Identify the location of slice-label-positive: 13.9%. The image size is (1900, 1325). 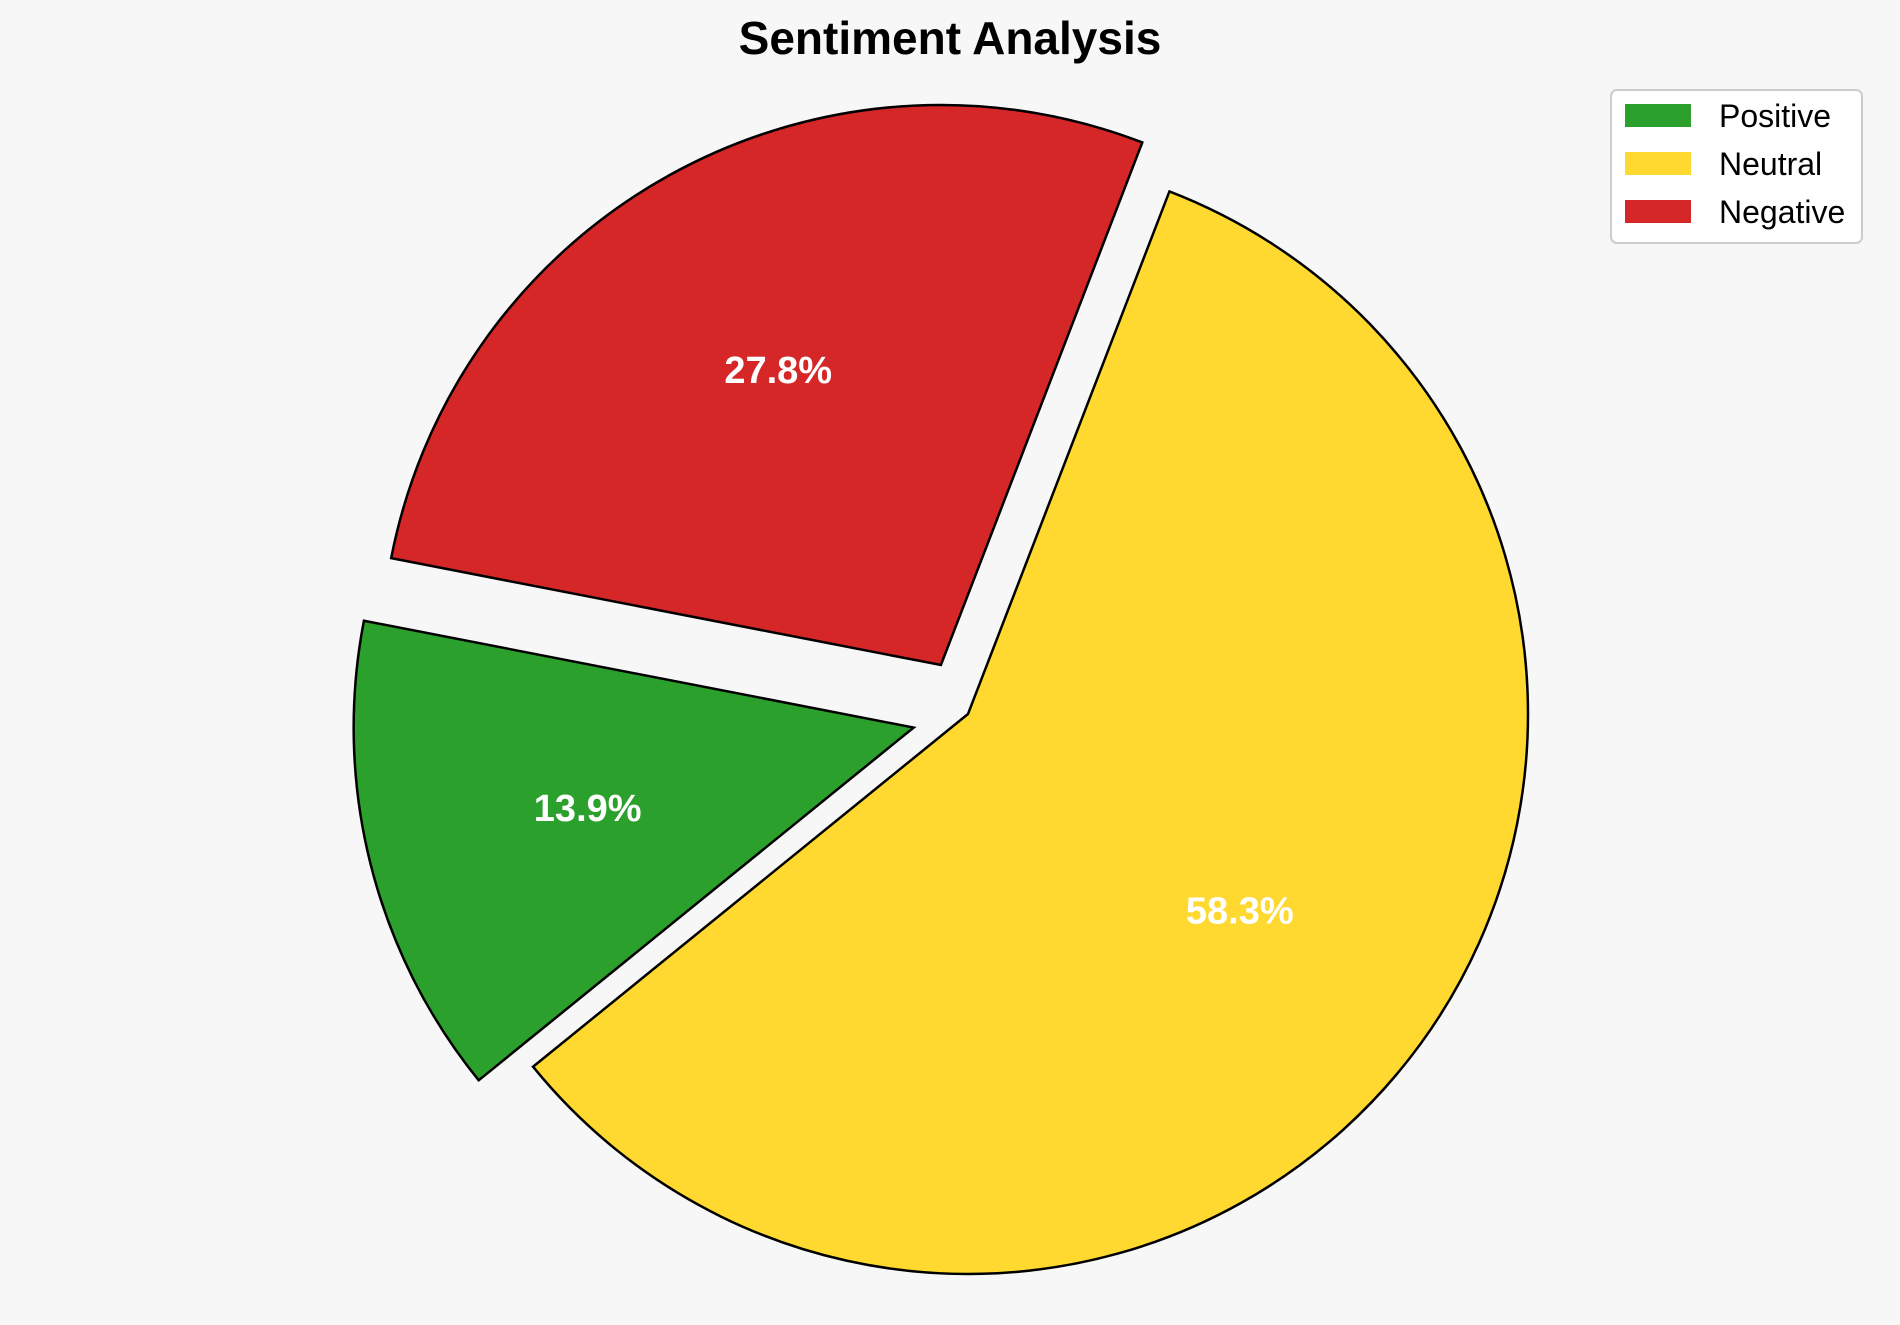
(588, 809).